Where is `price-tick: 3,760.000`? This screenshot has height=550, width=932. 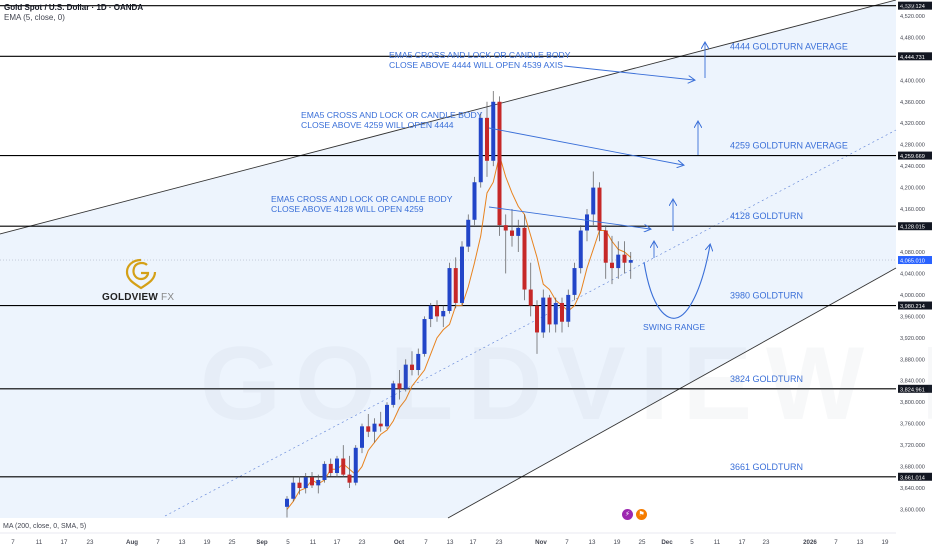
price-tick: 3,760.000 is located at coordinates (912, 425).